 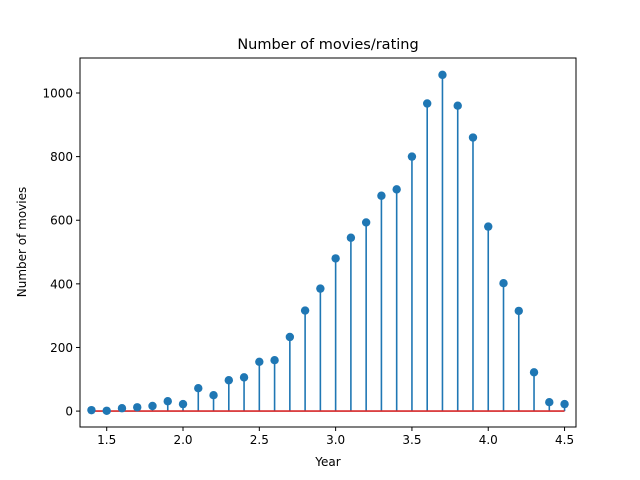 What do you see at coordinates (488, 440) in the screenshot?
I see `x-tick-label-5: 4.0` at bounding box center [488, 440].